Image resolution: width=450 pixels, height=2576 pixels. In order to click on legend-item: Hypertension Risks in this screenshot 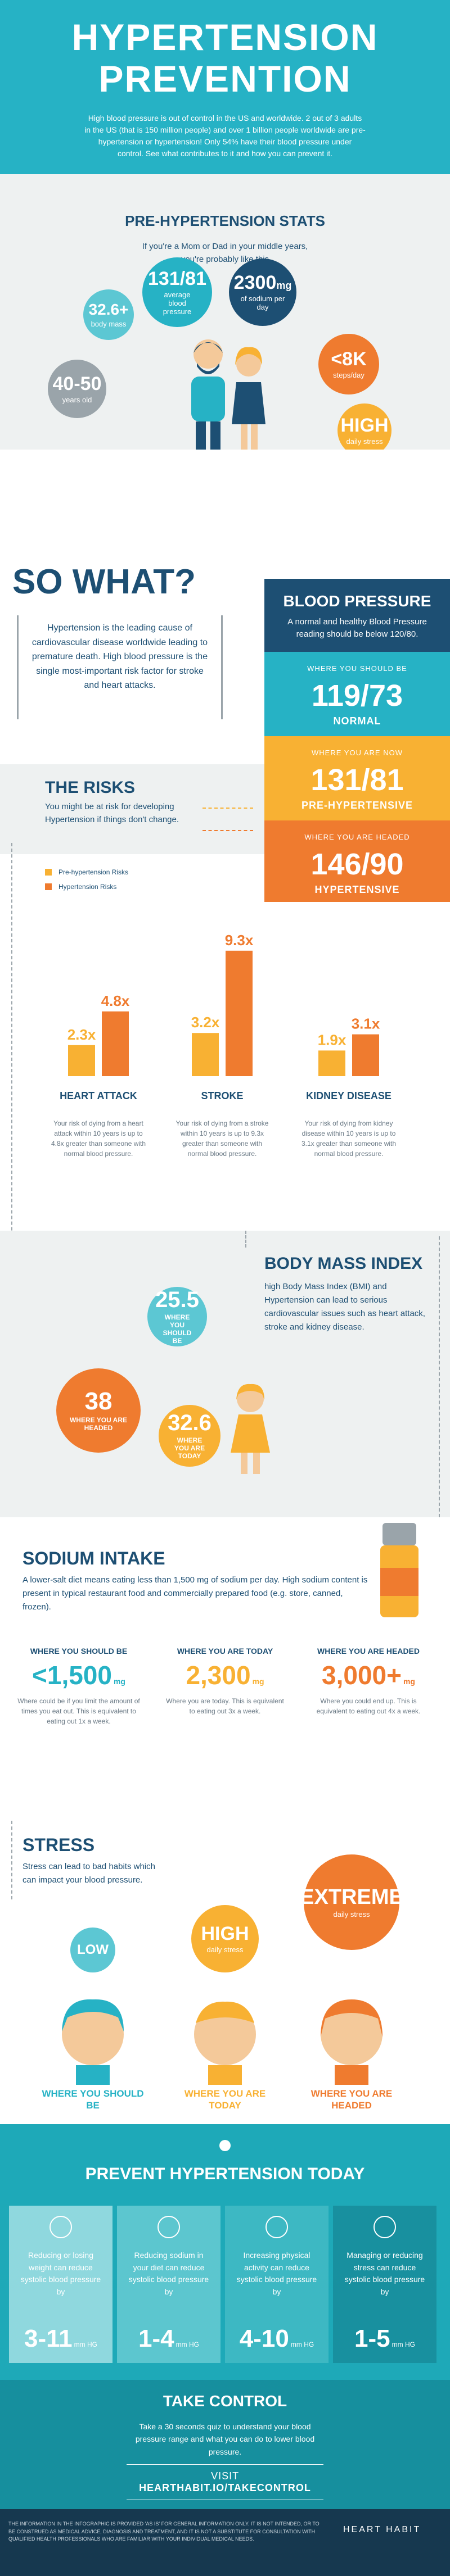, I will do `click(86, 887)`.